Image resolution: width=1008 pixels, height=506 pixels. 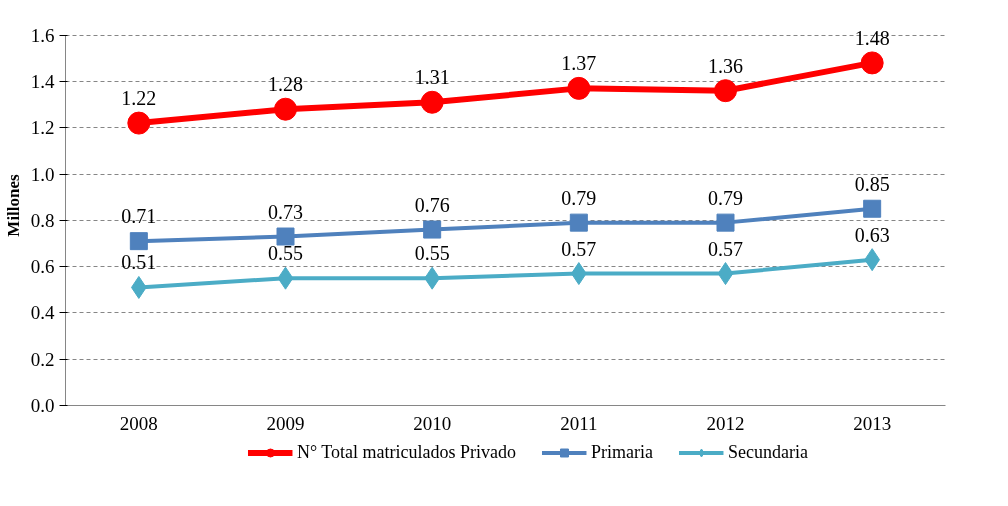 What do you see at coordinates (42, 81) in the screenshot?
I see `y-tick-label: 1.4` at bounding box center [42, 81].